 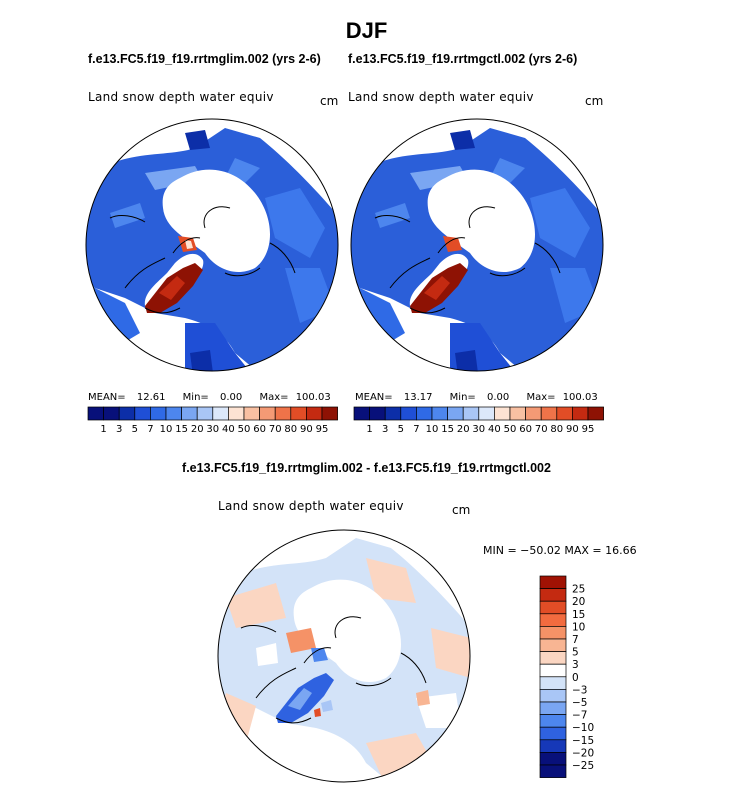 What do you see at coordinates (462, 397) in the screenshot?
I see `panel2-min-label: Min=` at bounding box center [462, 397].